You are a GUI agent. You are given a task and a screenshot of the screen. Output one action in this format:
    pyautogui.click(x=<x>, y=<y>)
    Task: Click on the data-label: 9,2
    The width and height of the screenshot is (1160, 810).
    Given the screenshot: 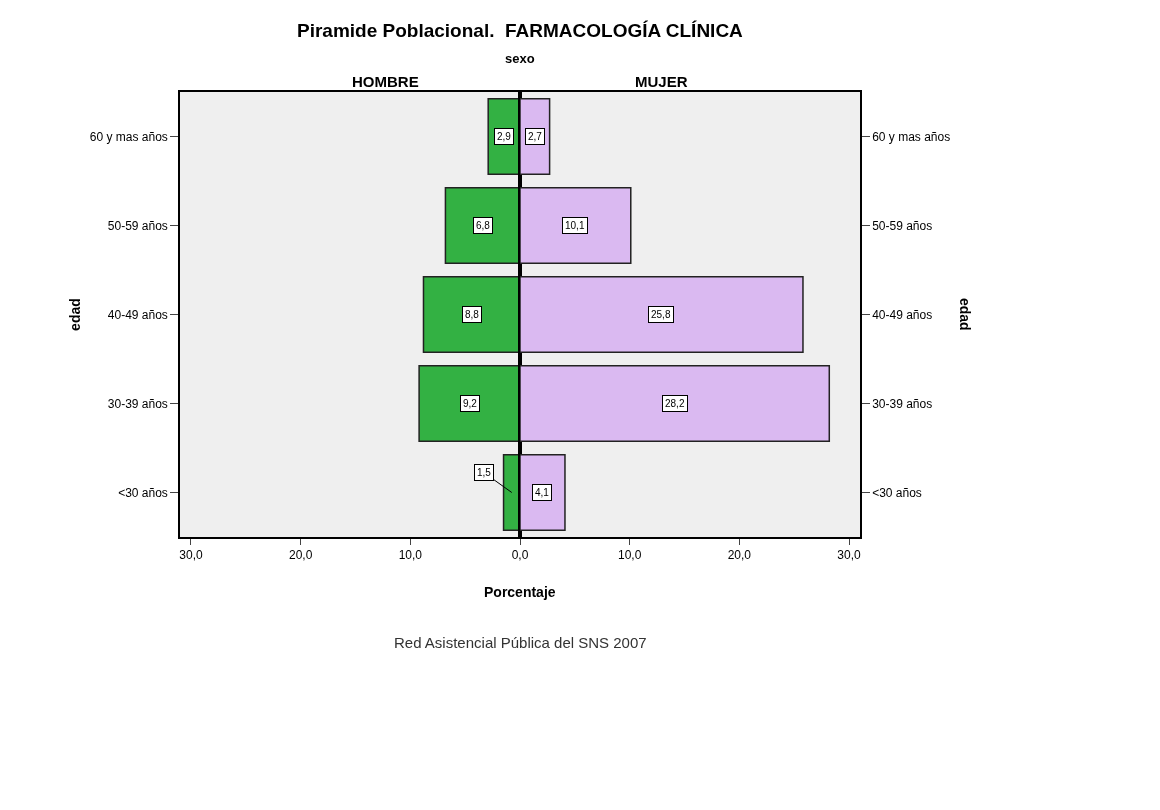 What is the action you would take?
    pyautogui.click(x=470, y=403)
    